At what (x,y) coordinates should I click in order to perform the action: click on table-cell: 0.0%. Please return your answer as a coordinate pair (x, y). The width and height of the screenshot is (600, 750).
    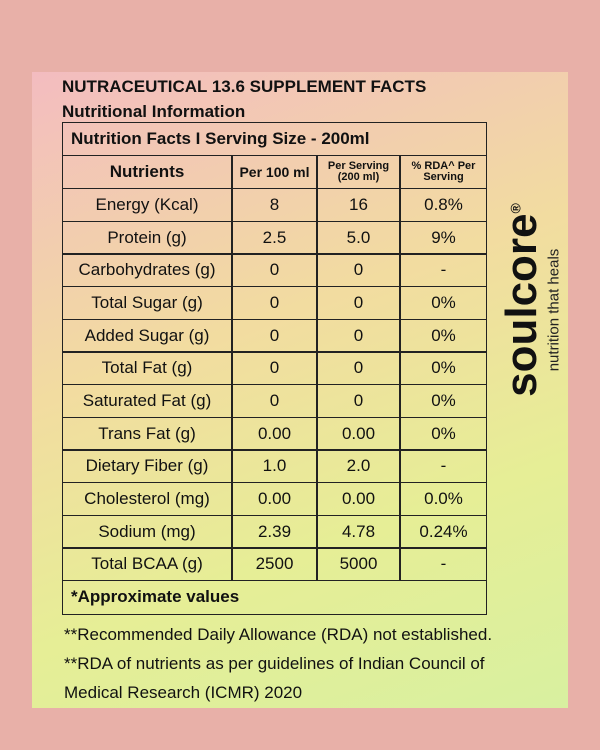
    Looking at the image, I should click on (443, 499).